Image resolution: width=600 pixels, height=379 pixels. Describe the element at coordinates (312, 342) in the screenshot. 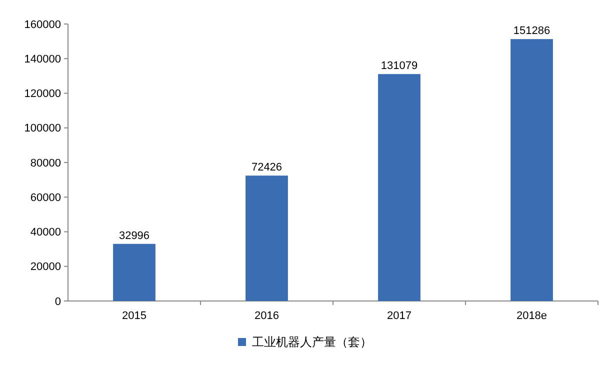

I see `legend-label: 工业机器人产量（套）` at that location.